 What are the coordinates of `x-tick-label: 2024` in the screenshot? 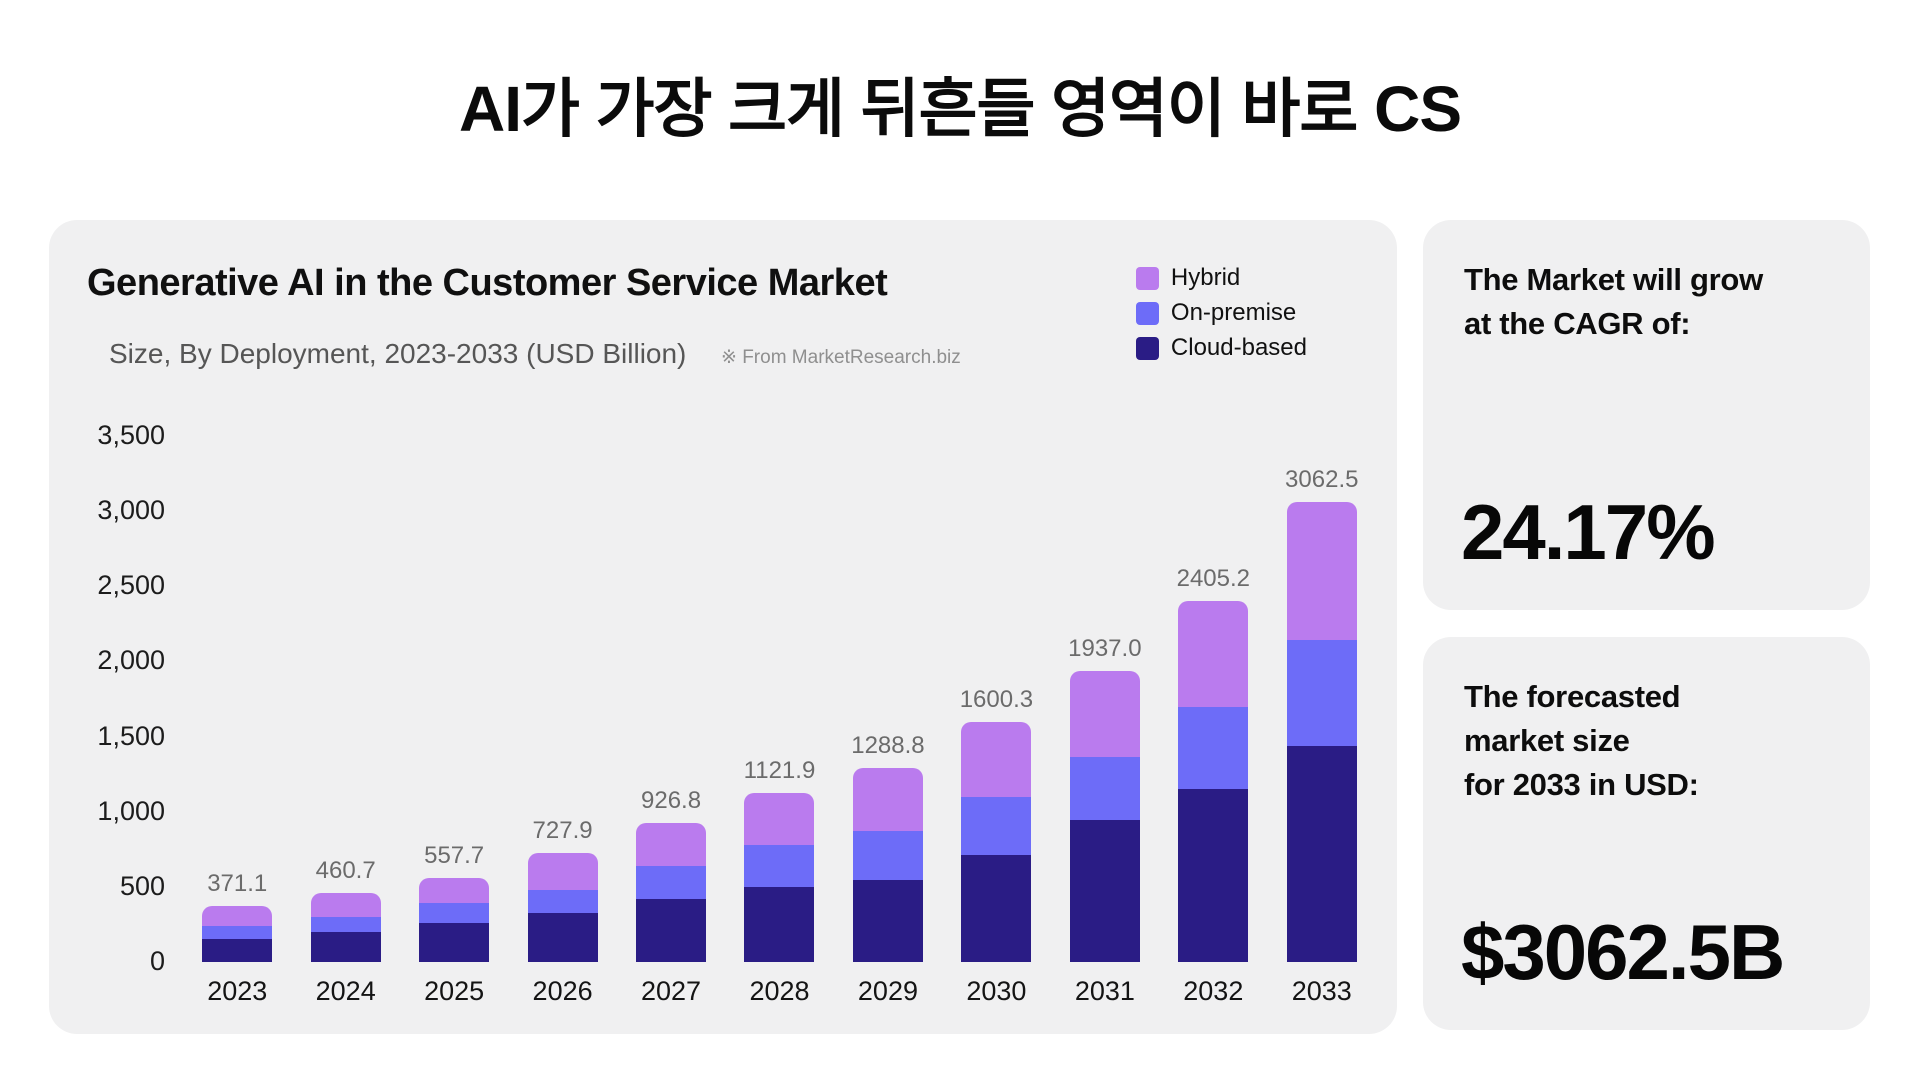 It's located at (345, 991).